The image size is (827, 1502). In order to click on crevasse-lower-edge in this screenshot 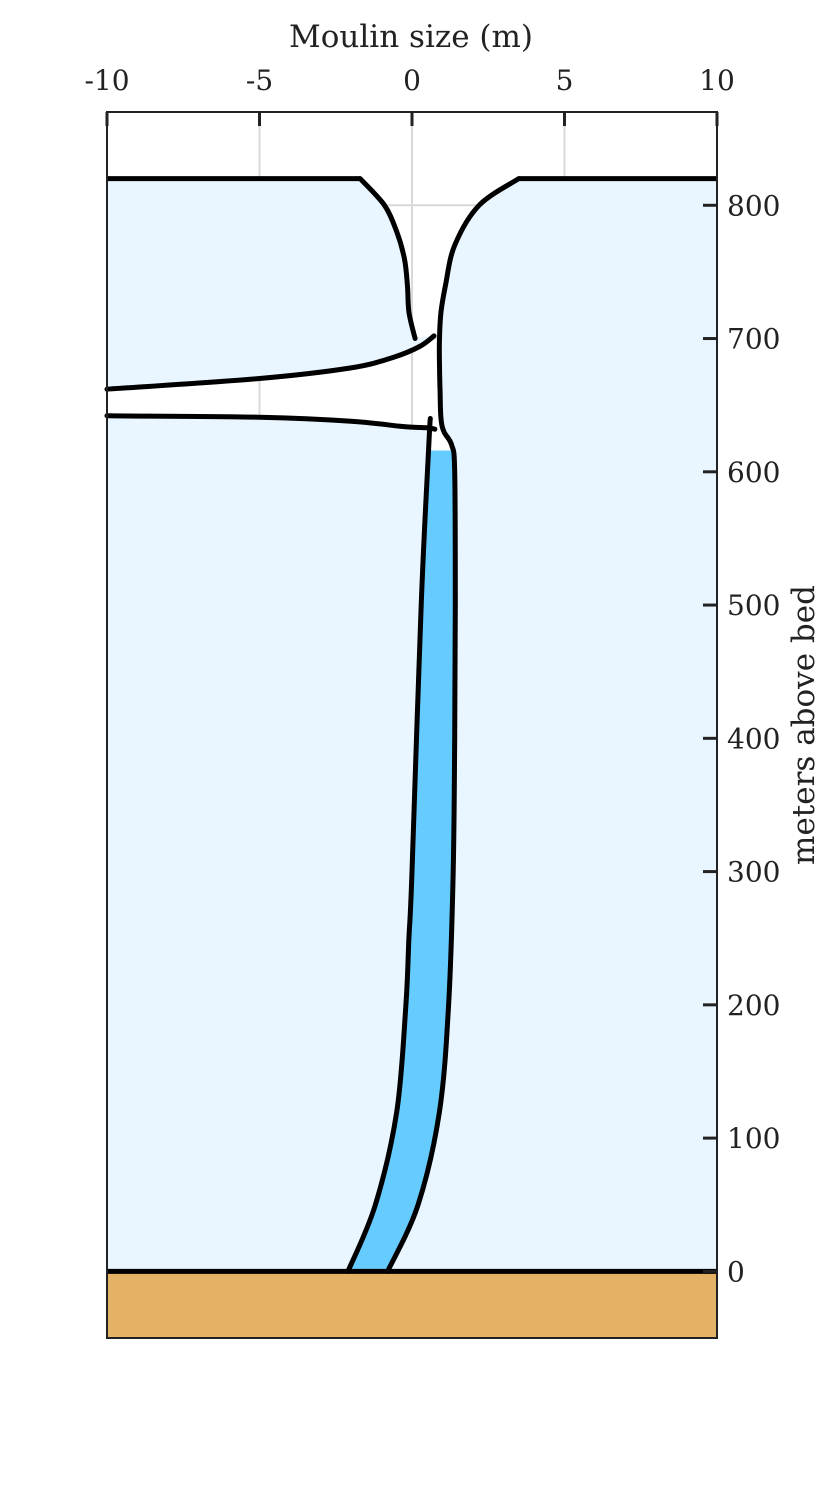, I will do `click(271, 422)`.